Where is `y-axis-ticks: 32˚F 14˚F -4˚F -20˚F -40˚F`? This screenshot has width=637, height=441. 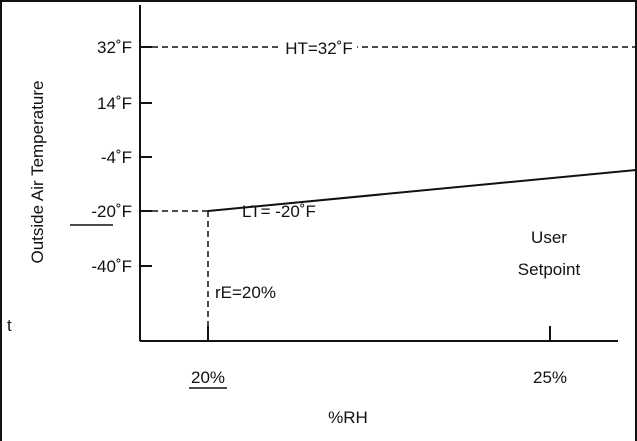 y-axis-ticks: 32˚F 14˚F -4˚F -20˚F -40˚F is located at coordinates (111, 157).